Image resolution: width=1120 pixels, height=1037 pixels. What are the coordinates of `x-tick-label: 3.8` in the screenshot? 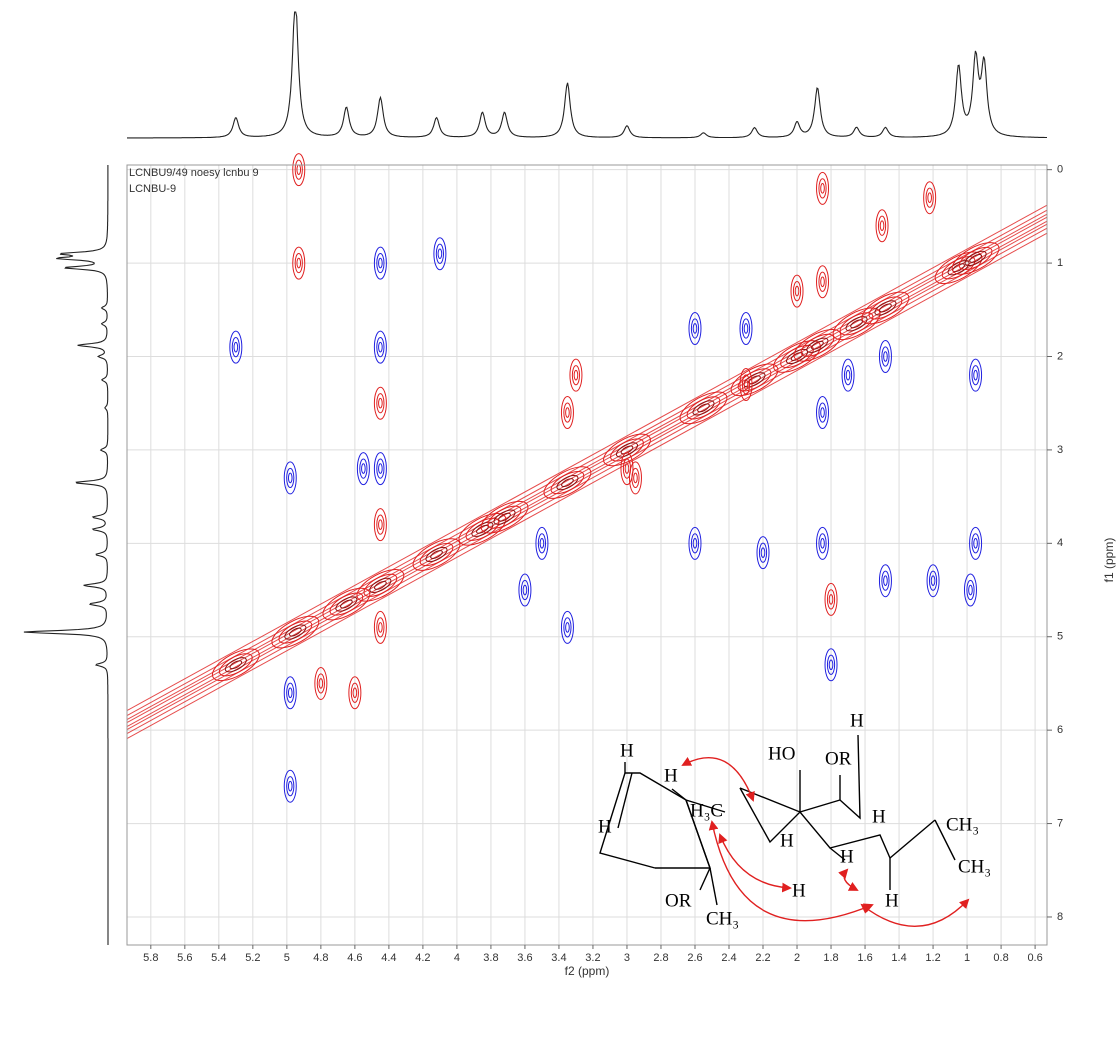 It's located at (490, 958).